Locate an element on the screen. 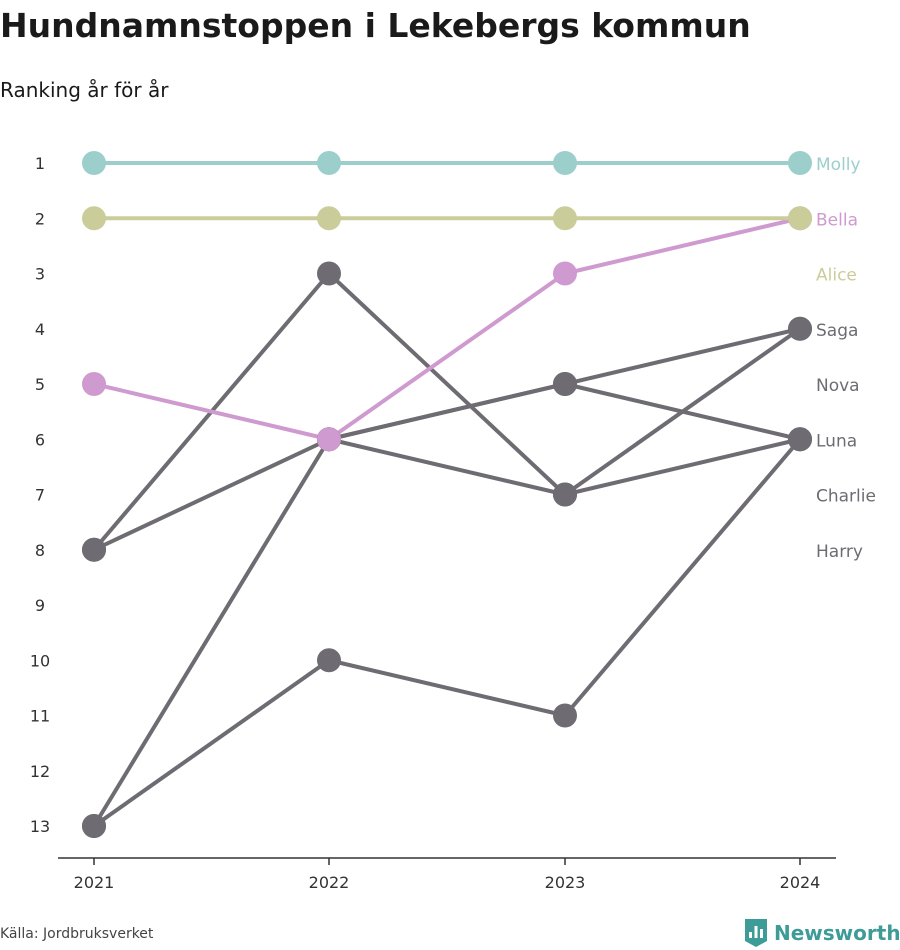 The image size is (900, 950). y-tick-label: 4 is located at coordinates (40, 329).